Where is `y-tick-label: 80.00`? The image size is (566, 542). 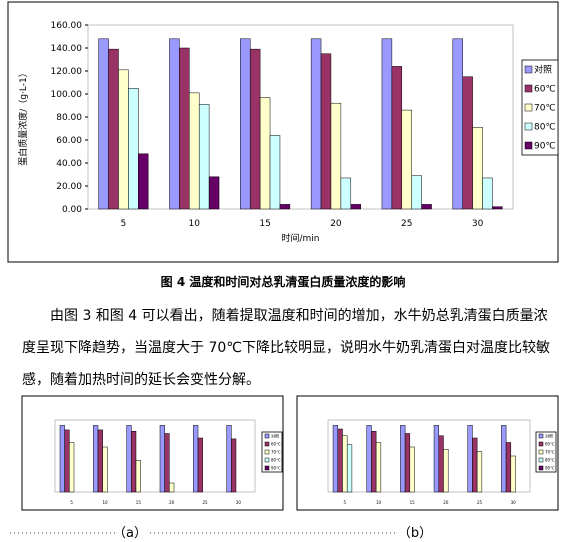
y-tick-label: 80.00 is located at coordinates (69, 118).